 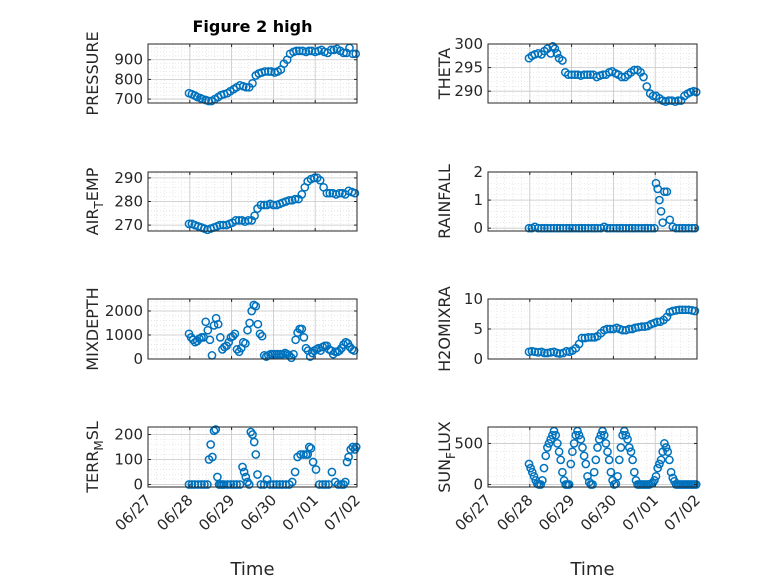 What do you see at coordinates (128, 435) in the screenshot?
I see `y-tick-label: 200` at bounding box center [128, 435].